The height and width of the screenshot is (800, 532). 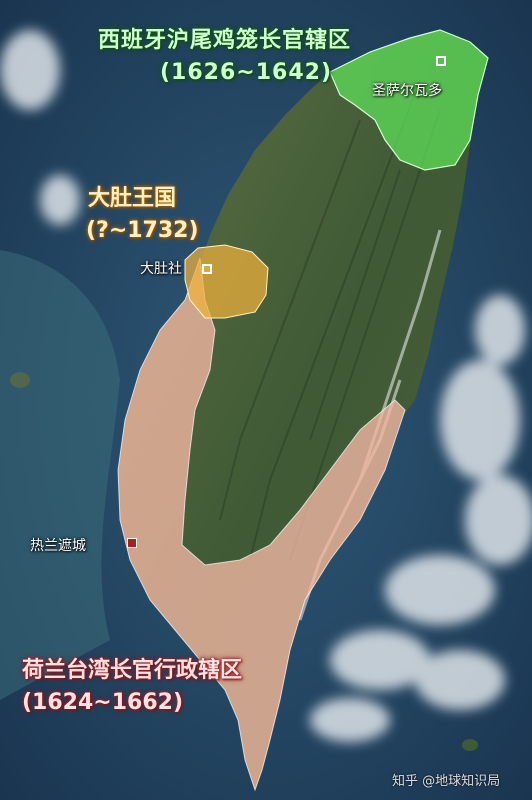 I want to click on dutch-region-years: (1624~1662), so click(x=103, y=702).